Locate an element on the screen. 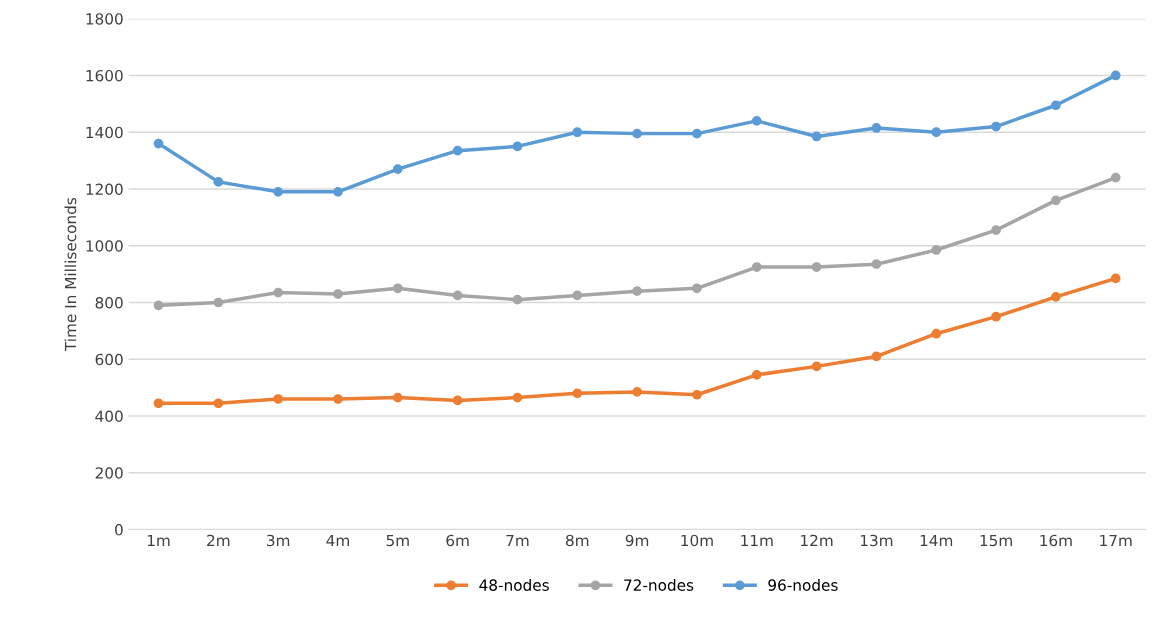 The height and width of the screenshot is (623, 1169). y-tick-label: 600 is located at coordinates (109, 359).